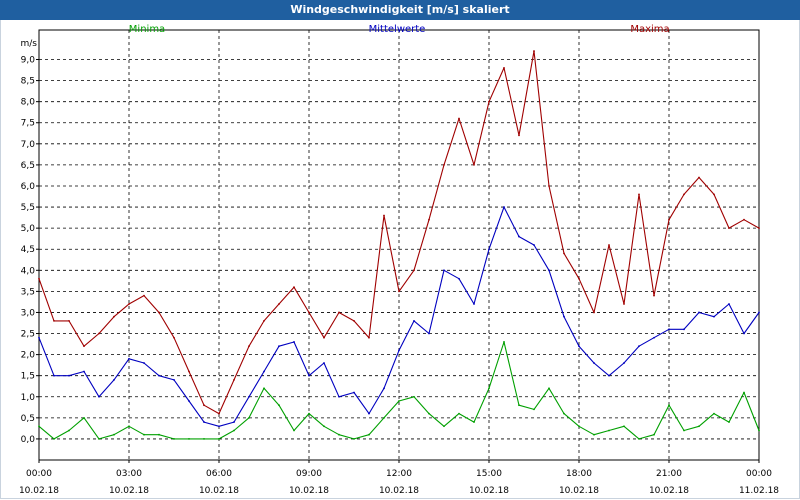 The height and width of the screenshot is (500, 800). I want to click on legend-mittelwerte: Mittelwerte, so click(397, 29).